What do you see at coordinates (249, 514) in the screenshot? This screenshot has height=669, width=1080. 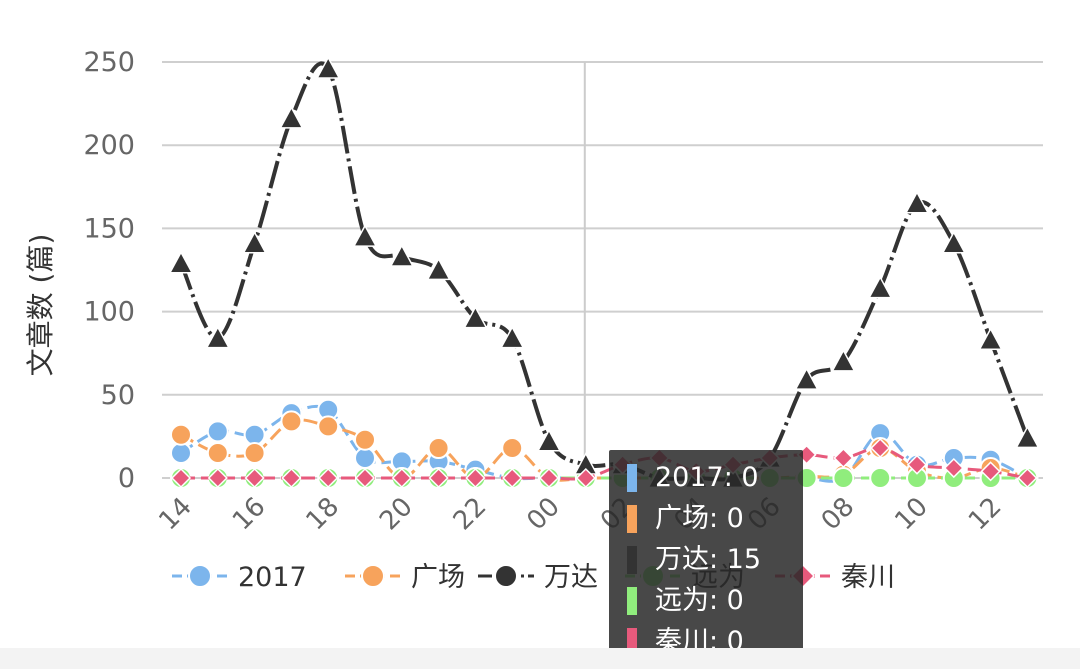 I see `x-tick-label: 16` at bounding box center [249, 514].